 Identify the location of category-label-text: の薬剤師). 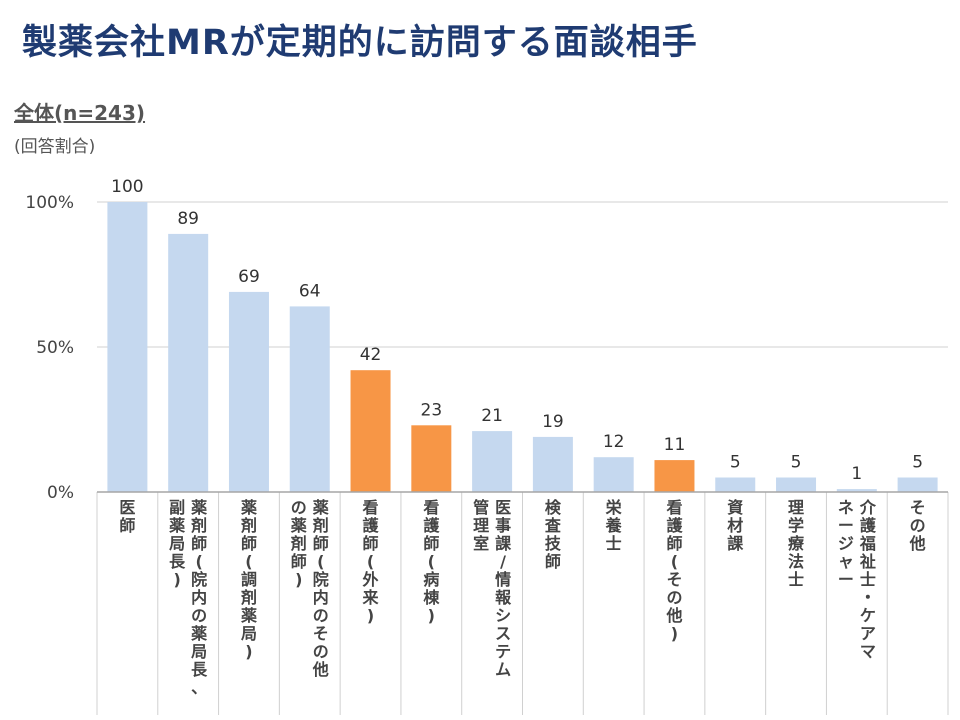
(299, 543).